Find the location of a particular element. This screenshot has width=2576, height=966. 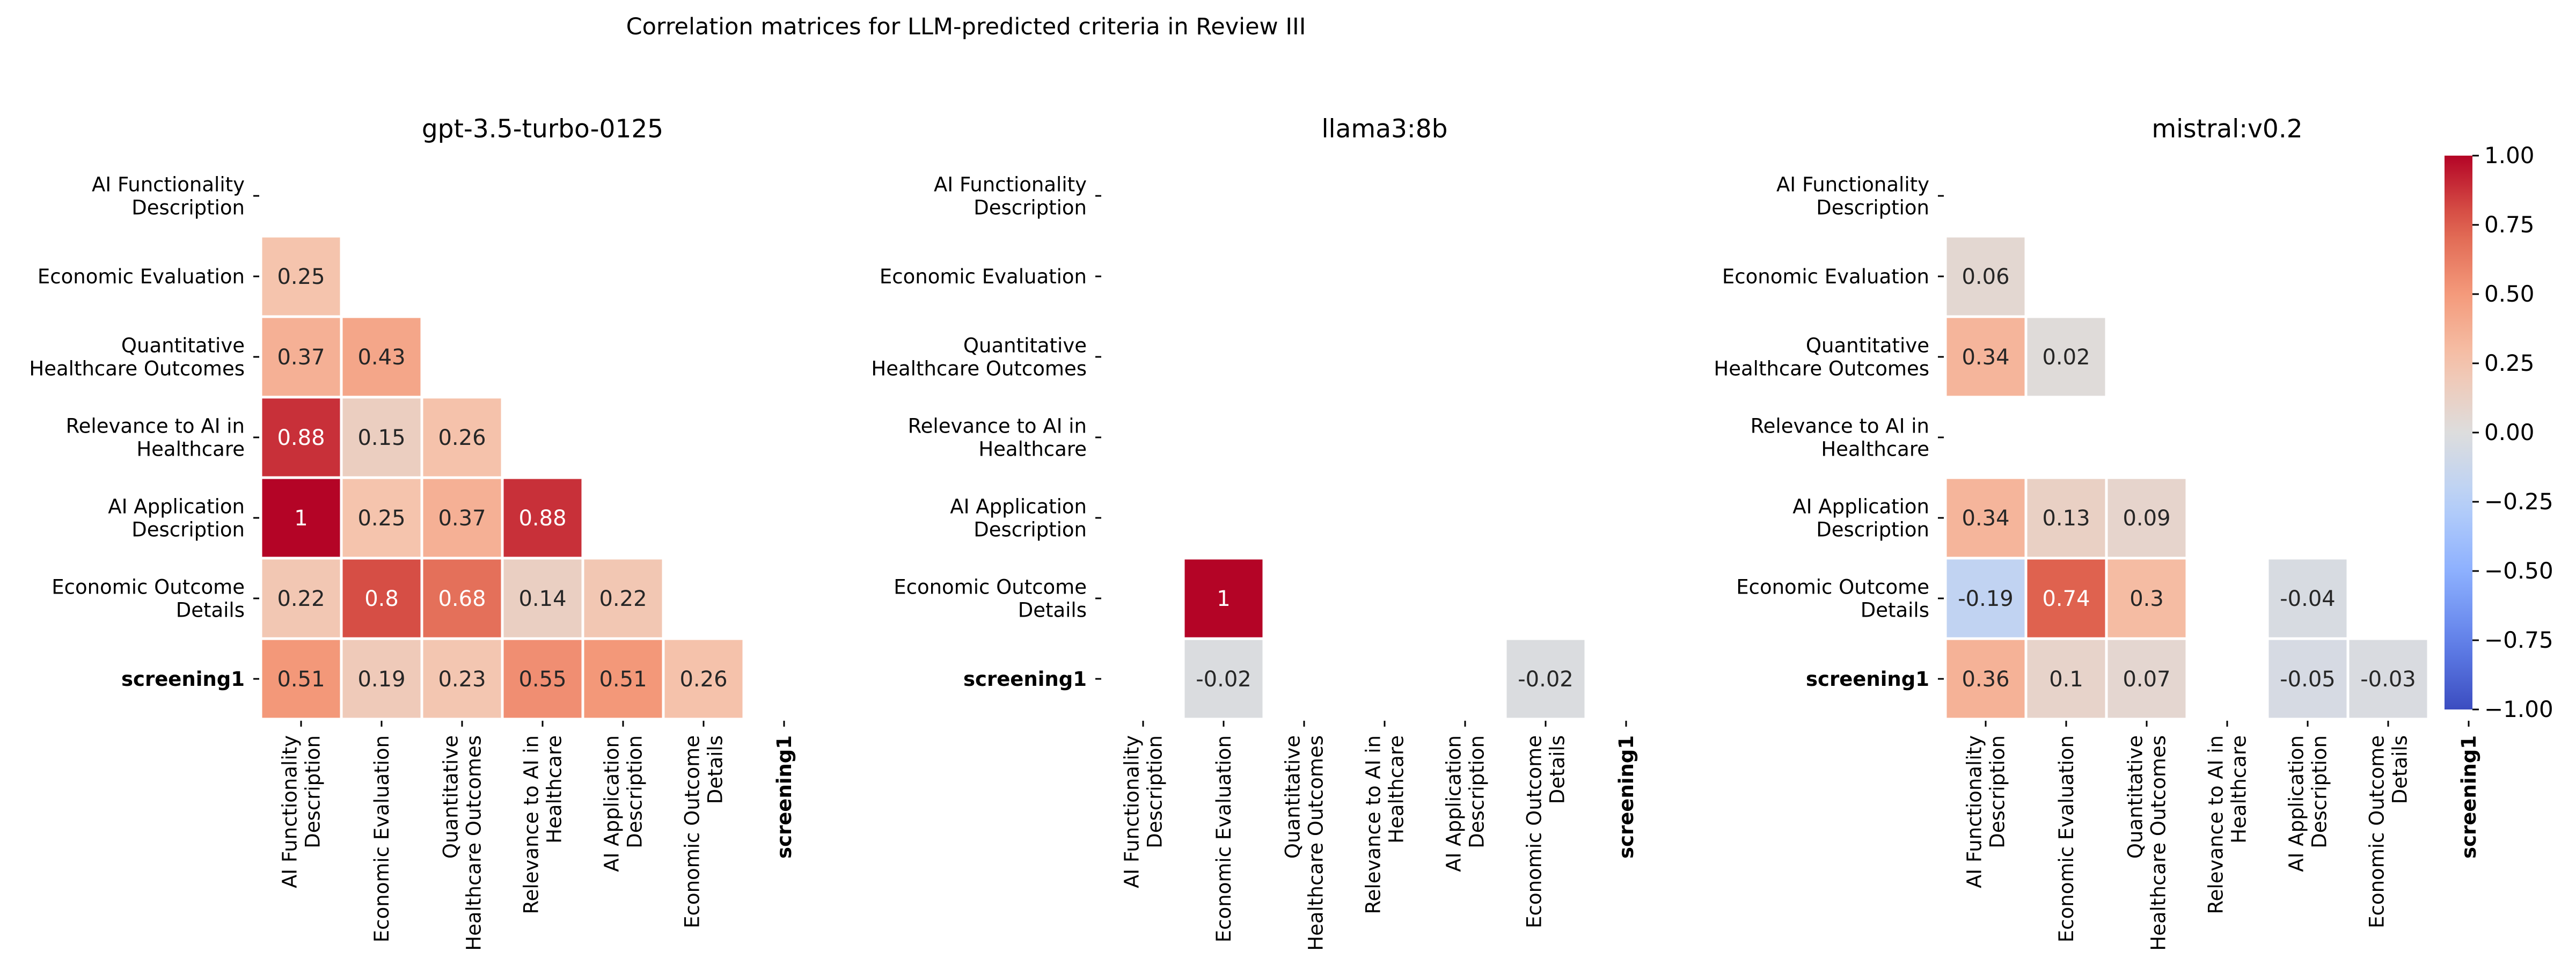

panel-title: gpt-3.5-turbo-0125 is located at coordinates (542, 129).